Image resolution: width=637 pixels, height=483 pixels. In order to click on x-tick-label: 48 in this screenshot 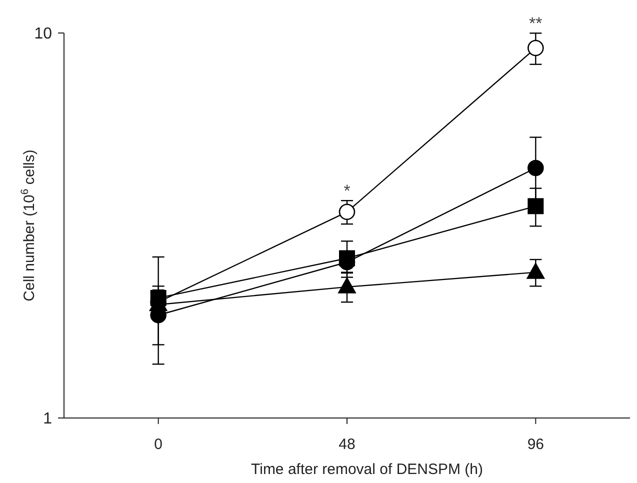, I will do `click(347, 444)`.